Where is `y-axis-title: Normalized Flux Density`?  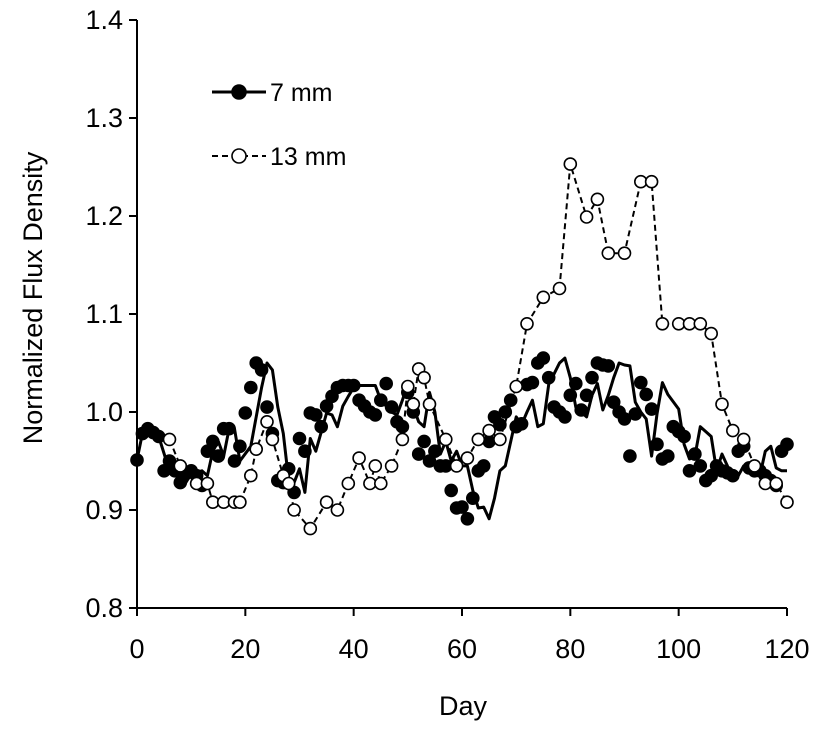
y-axis-title: Normalized Flux Density is located at coordinates (33, 297).